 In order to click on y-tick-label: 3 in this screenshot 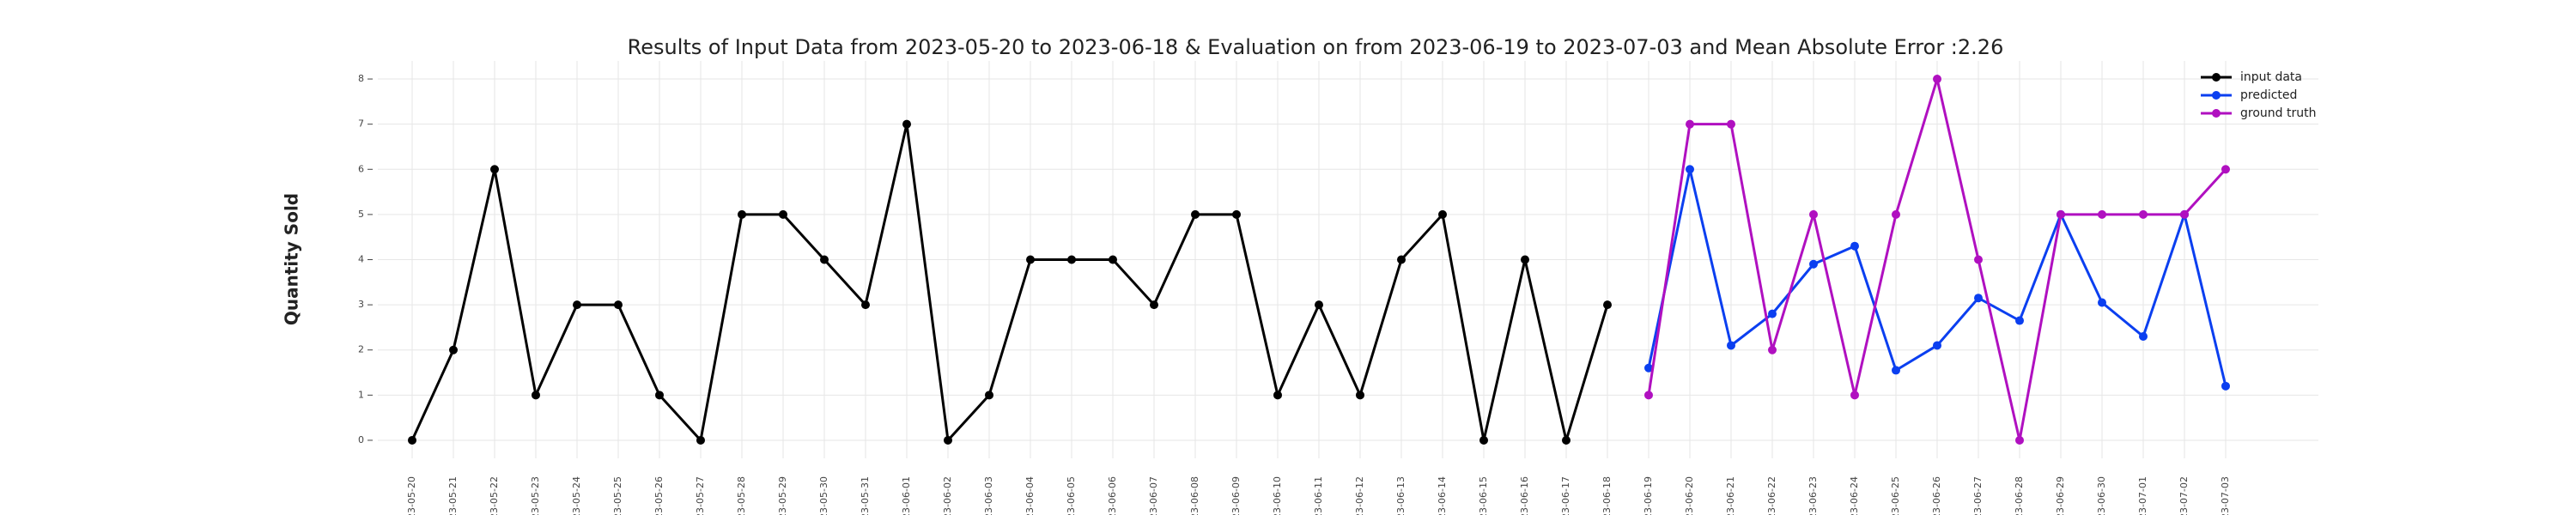, I will do `click(361, 304)`.